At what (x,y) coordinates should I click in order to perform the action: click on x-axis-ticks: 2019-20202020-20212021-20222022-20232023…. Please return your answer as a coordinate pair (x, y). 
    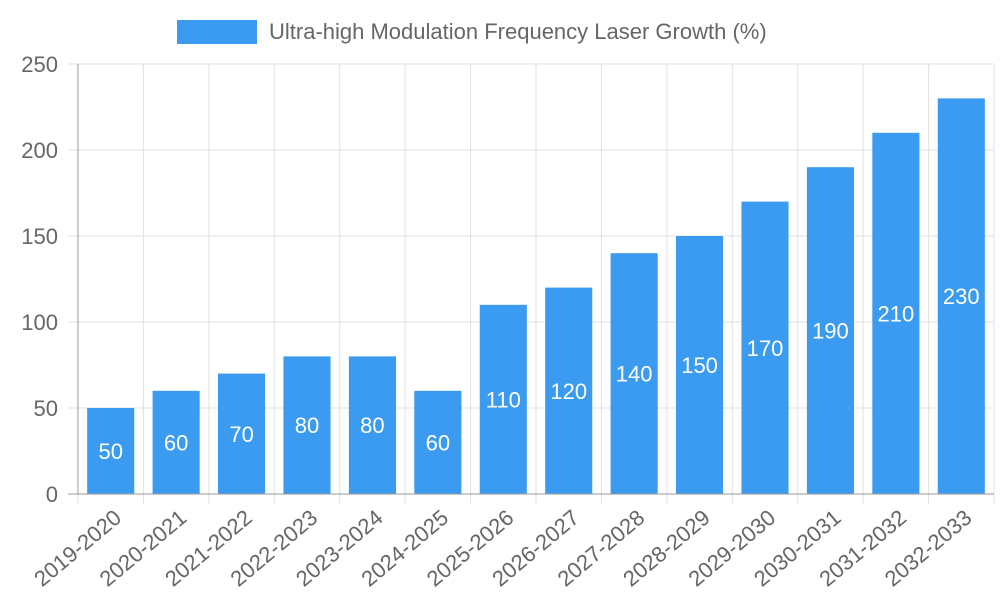
    Looking at the image, I should click on (502, 548).